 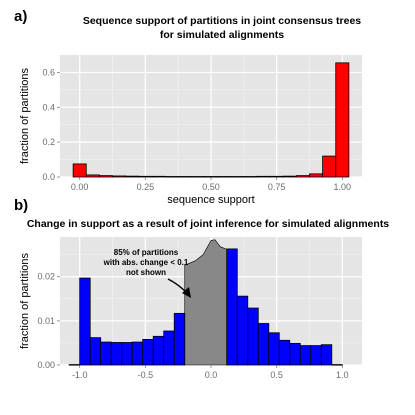 What do you see at coordinates (276, 375) in the screenshot?
I see `x-tick-label: 0.5` at bounding box center [276, 375].